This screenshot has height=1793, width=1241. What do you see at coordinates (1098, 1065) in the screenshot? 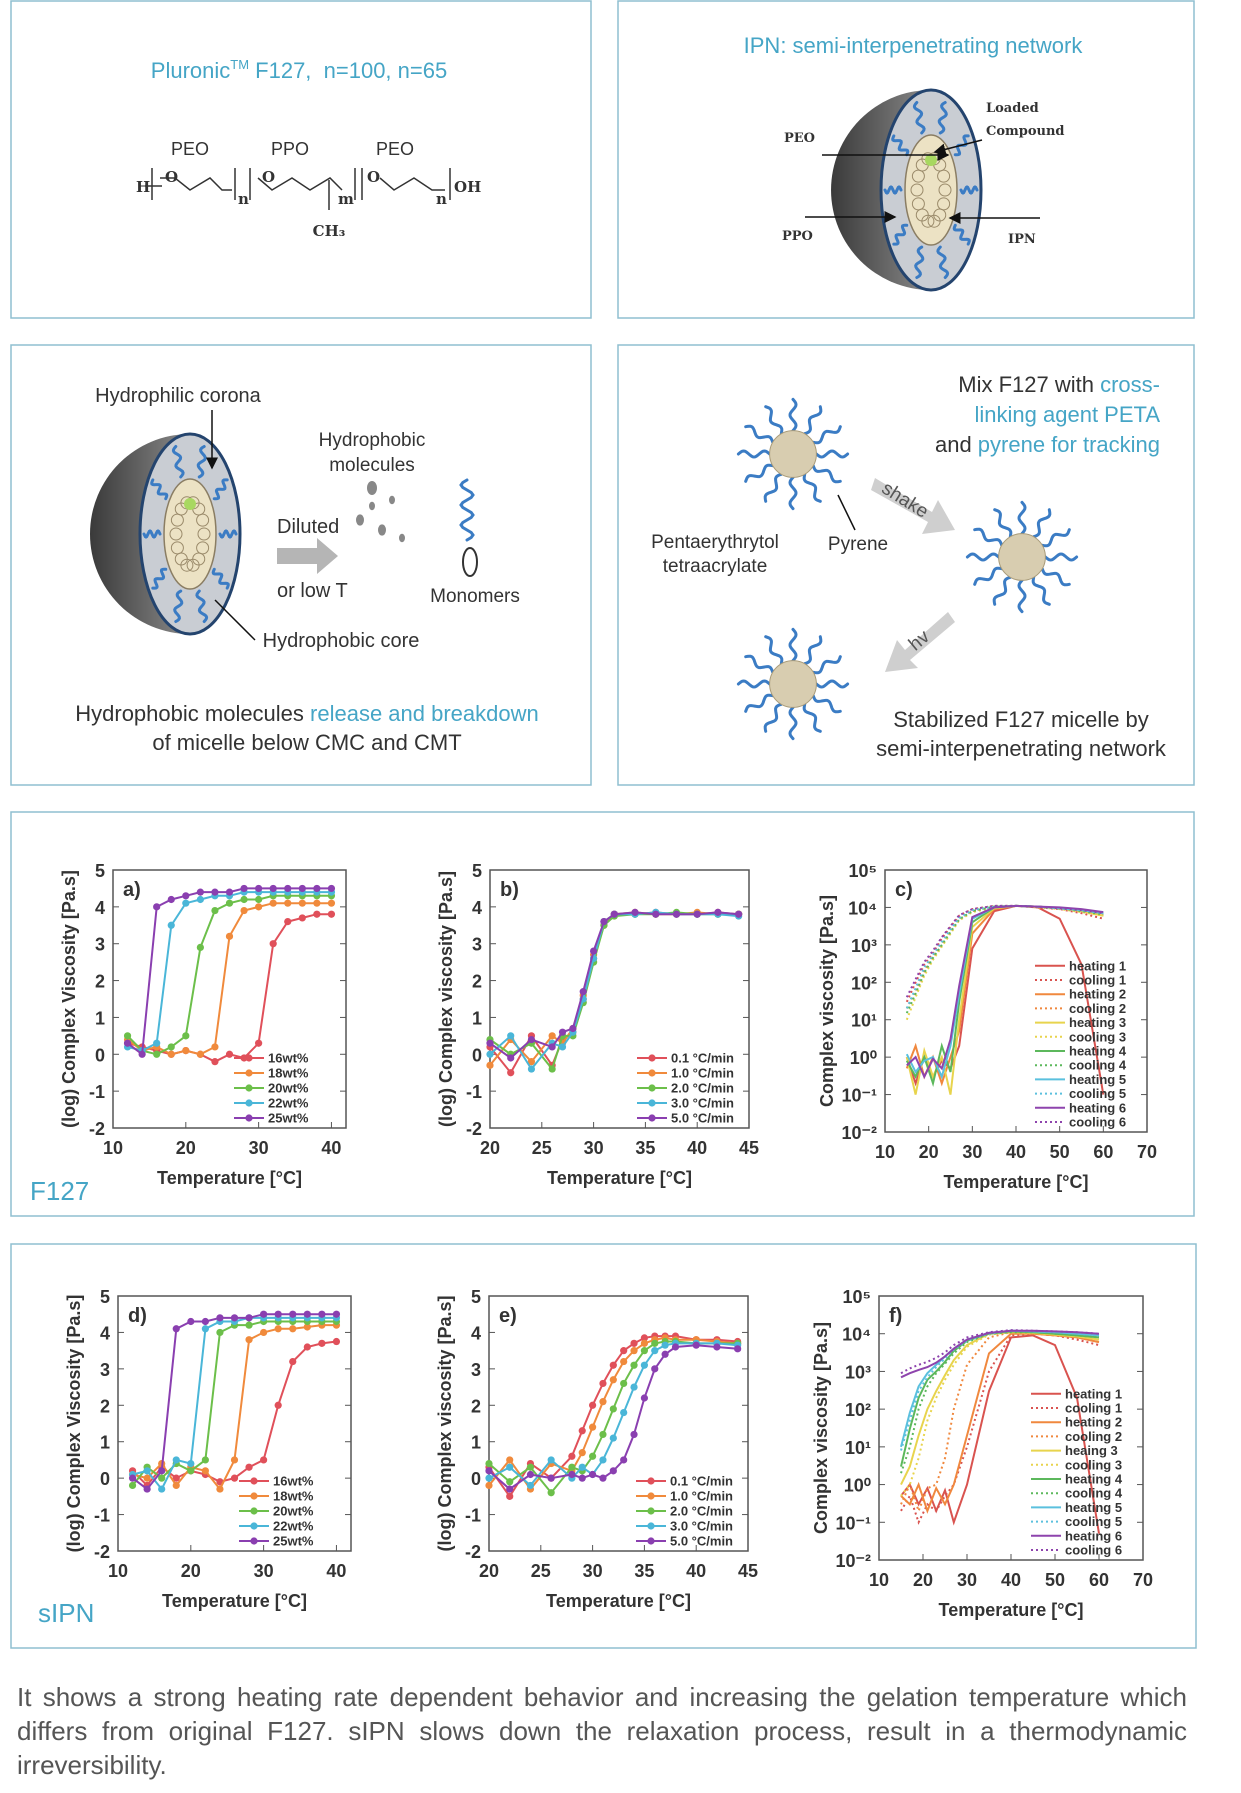
I see `legend-label: cooling 4` at bounding box center [1098, 1065].